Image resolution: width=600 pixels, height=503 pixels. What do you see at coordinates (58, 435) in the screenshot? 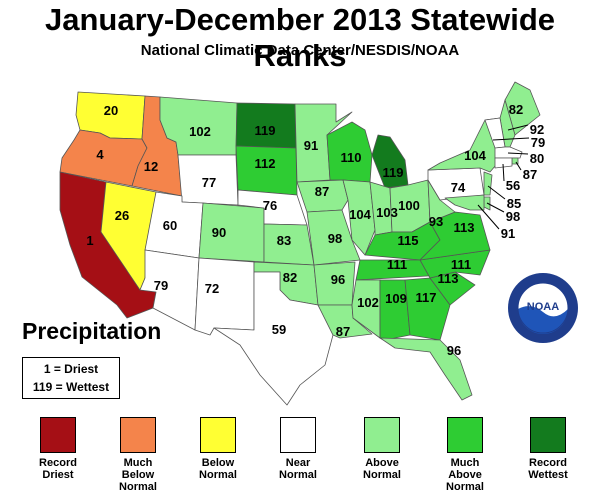
I see `legend-swatch-record-driest` at bounding box center [58, 435].